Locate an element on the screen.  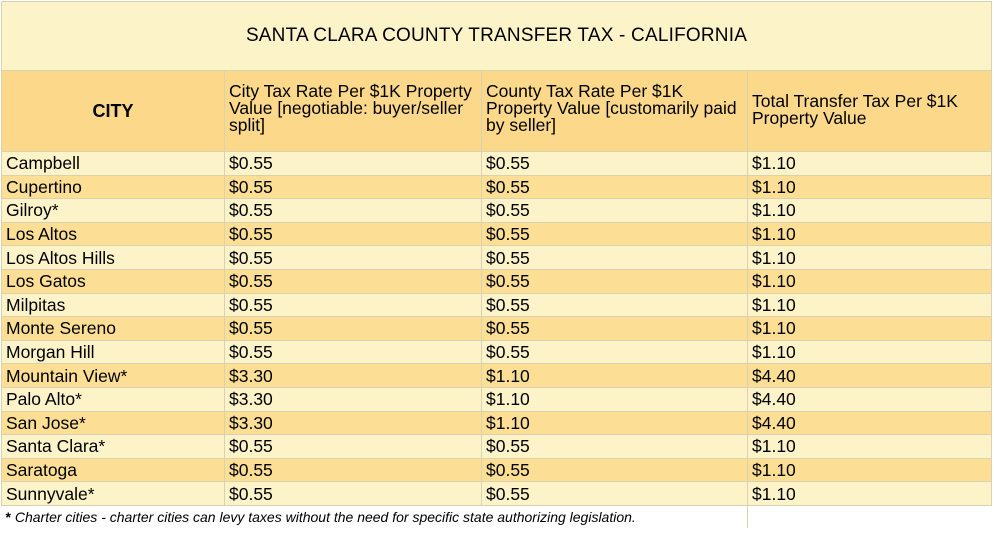
table-row: Mountain View* $3.30 $1.10 $4.40 is located at coordinates (497, 375).